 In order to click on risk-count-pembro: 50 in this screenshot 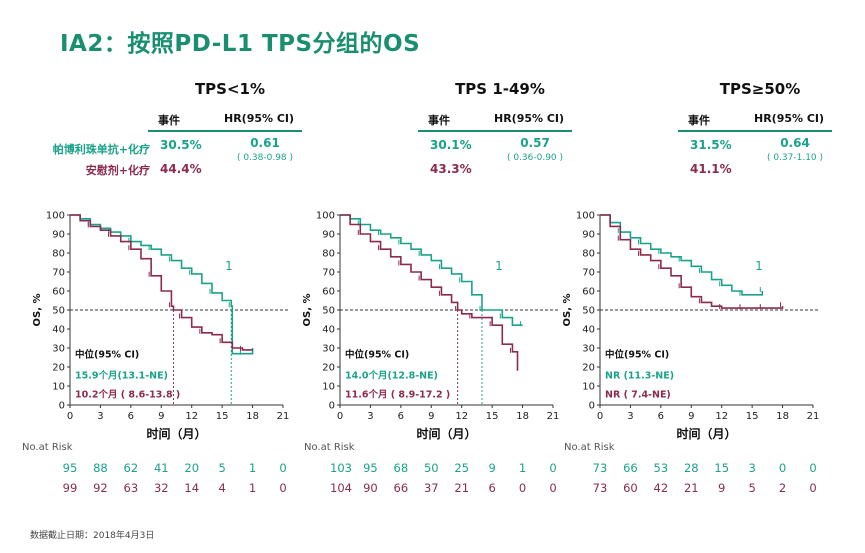, I will do `click(431, 468)`.